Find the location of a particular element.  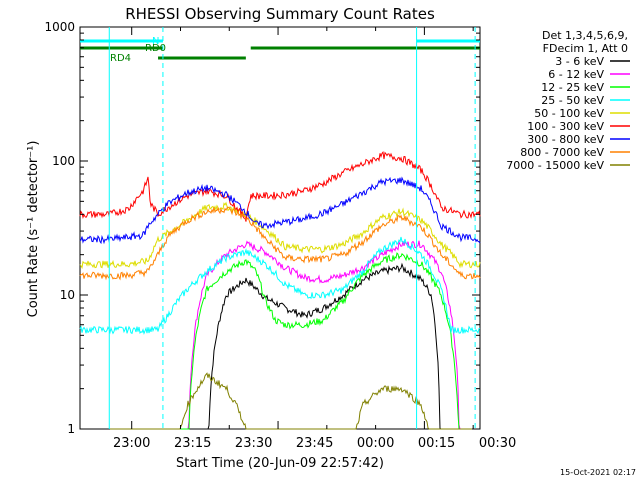

legend-label-3-6-kev: 3 - 6 keV is located at coordinates (579, 61).